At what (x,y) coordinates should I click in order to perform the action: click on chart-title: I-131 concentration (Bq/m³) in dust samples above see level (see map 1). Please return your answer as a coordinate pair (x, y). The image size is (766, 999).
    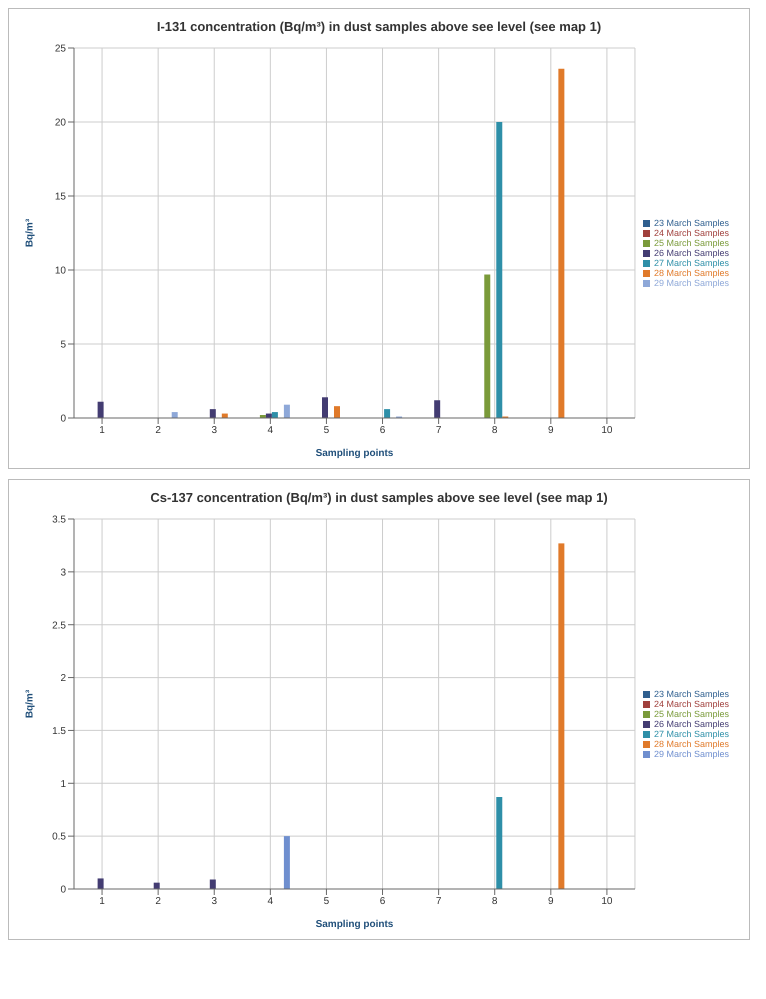
    Looking at the image, I should click on (379, 27).